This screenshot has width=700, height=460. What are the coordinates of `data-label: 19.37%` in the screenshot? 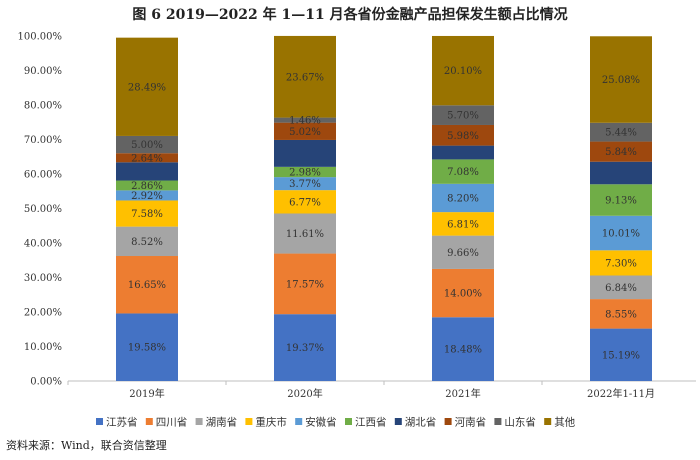 It's located at (305, 348).